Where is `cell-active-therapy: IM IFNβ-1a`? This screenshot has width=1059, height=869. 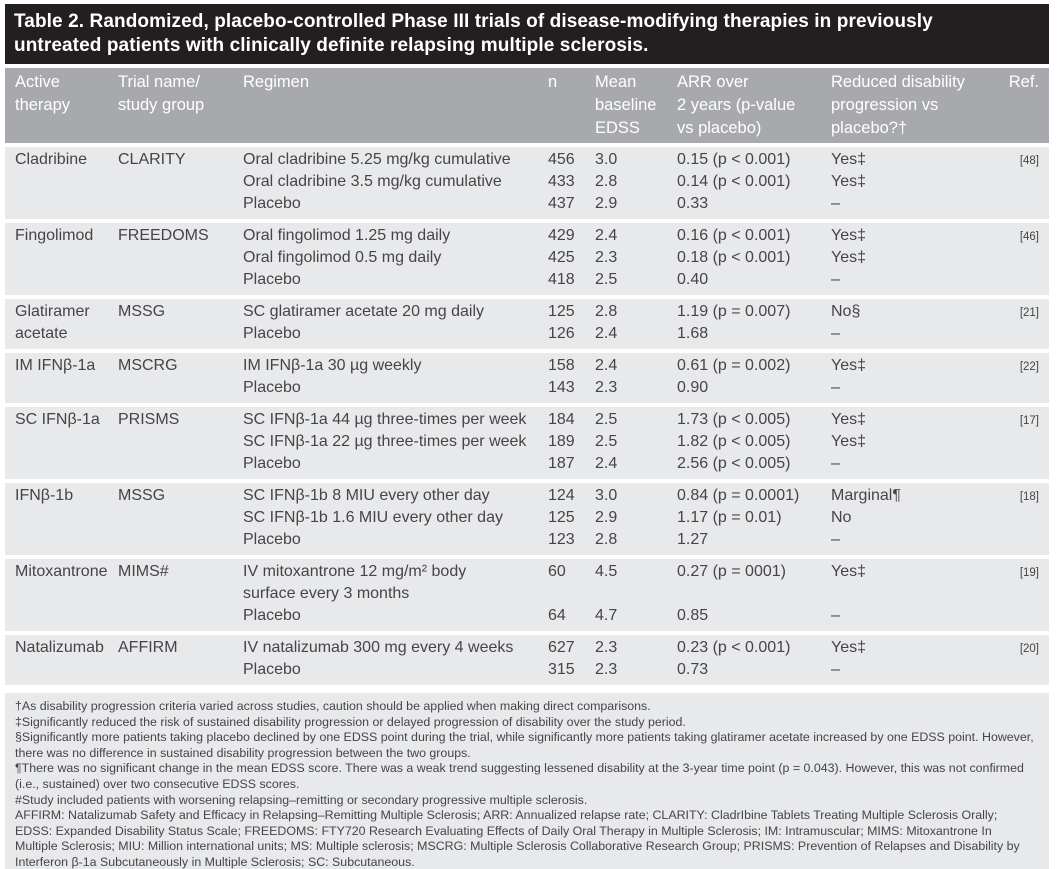
cell-active-therapy: IM IFNβ-1a is located at coordinates (61, 378).